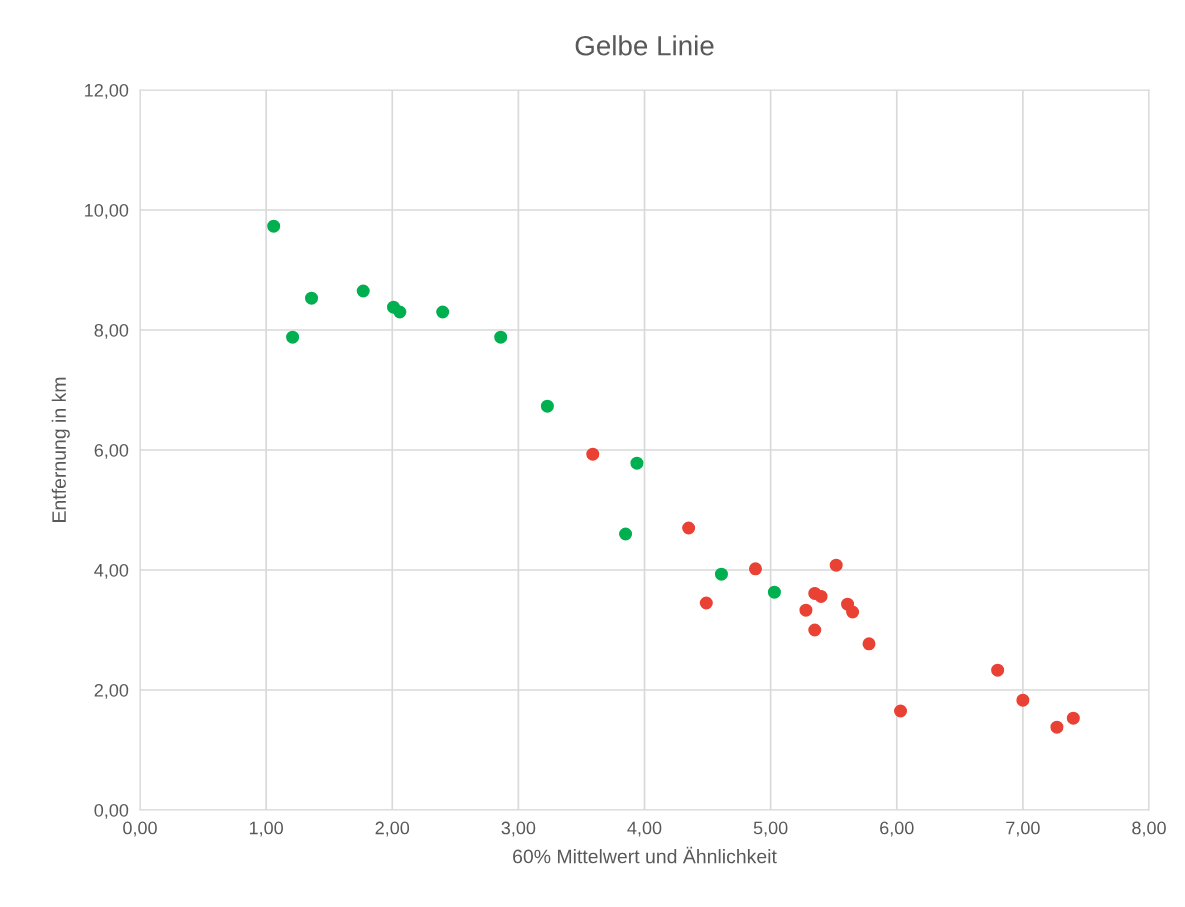  Describe the element at coordinates (60, 449) in the screenshot. I see `y-axis-title: Entfernung in km` at that location.